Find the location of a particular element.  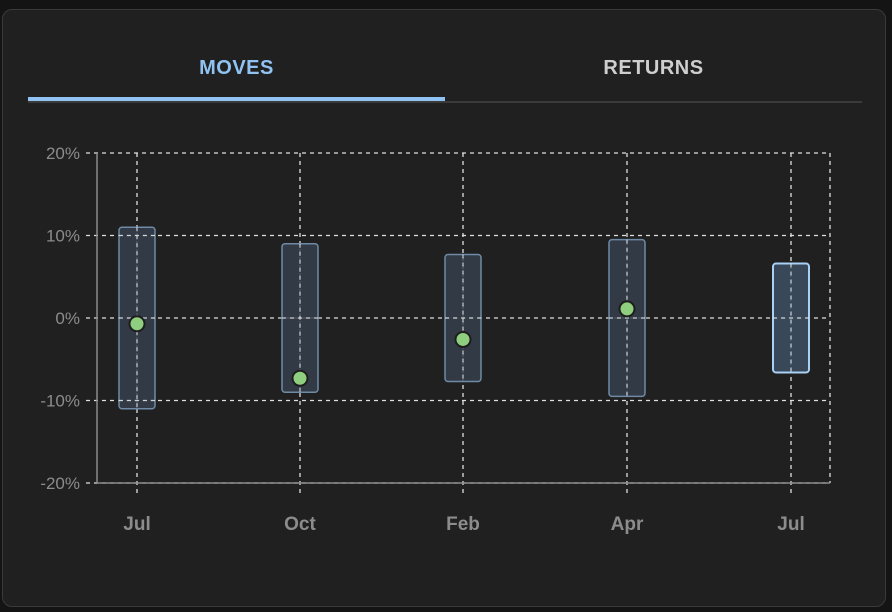

x-tick-label: Feb is located at coordinates (463, 524).